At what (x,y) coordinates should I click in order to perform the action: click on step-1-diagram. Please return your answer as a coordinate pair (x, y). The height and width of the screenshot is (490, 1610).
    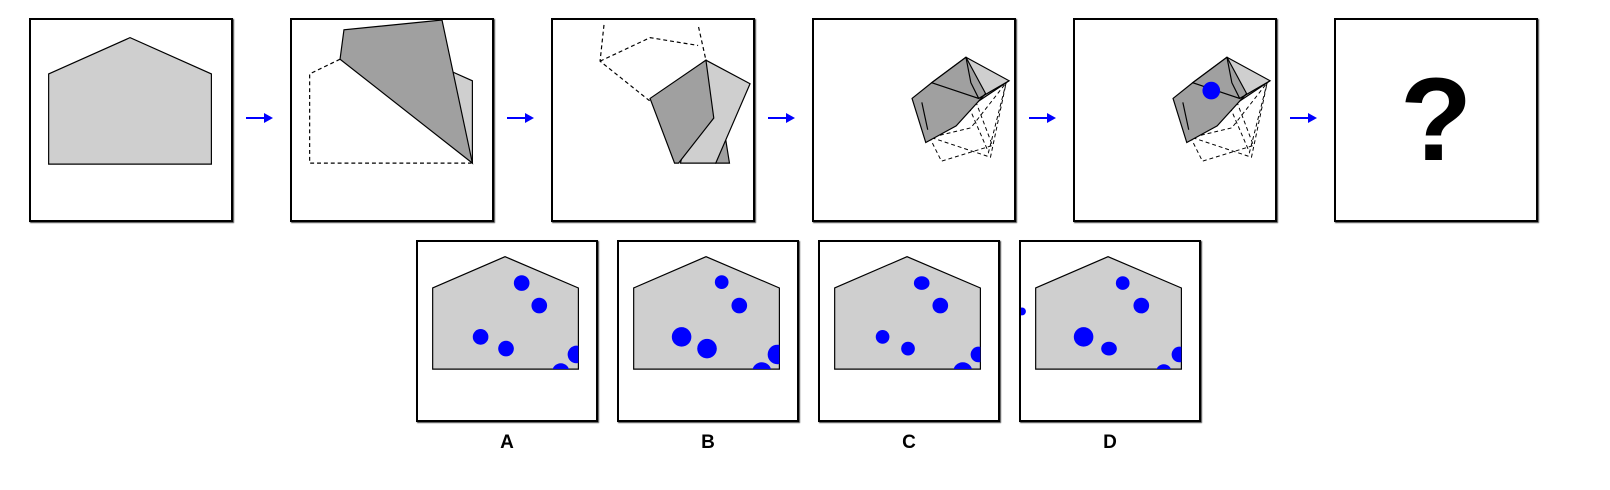
    Looking at the image, I should click on (130, 101).